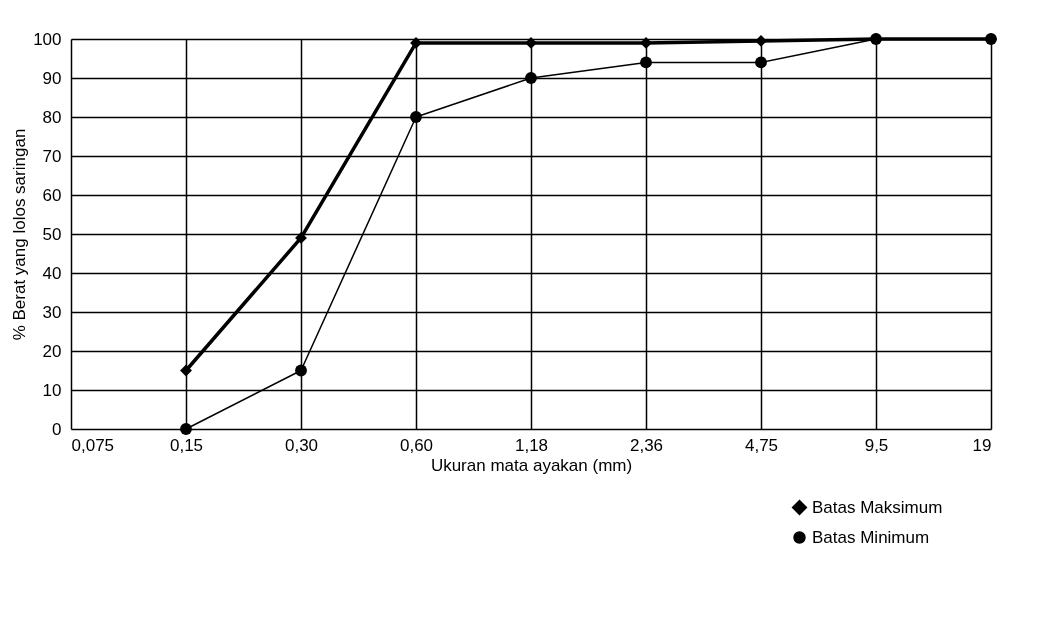 The height and width of the screenshot is (635, 1061). Describe the element at coordinates (876, 445) in the screenshot. I see `x-tick-label: 9,5` at that location.